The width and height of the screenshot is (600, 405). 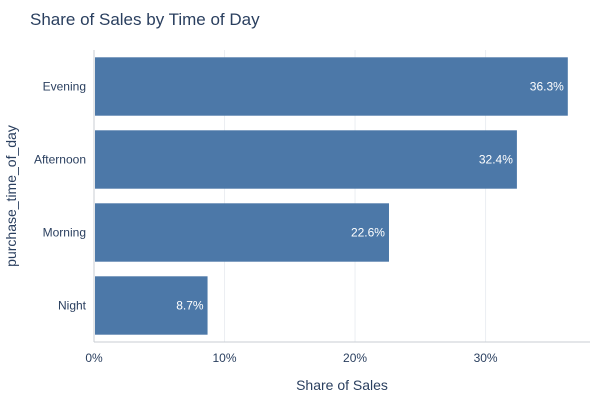 What do you see at coordinates (64, 87) in the screenshot?
I see `y-tick-label: Evening` at bounding box center [64, 87].